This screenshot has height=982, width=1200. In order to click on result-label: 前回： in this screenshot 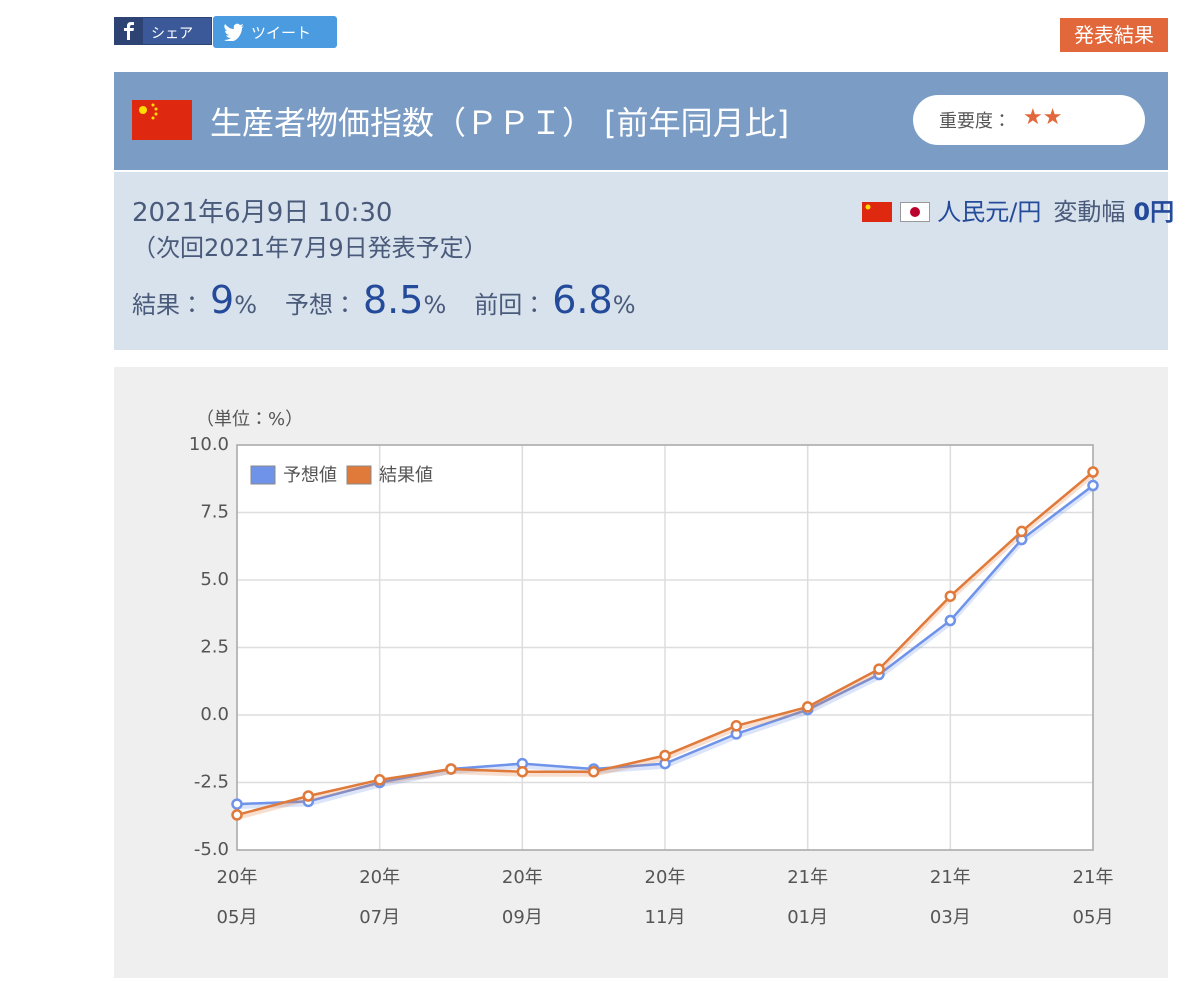, I will do `click(510, 305)`.